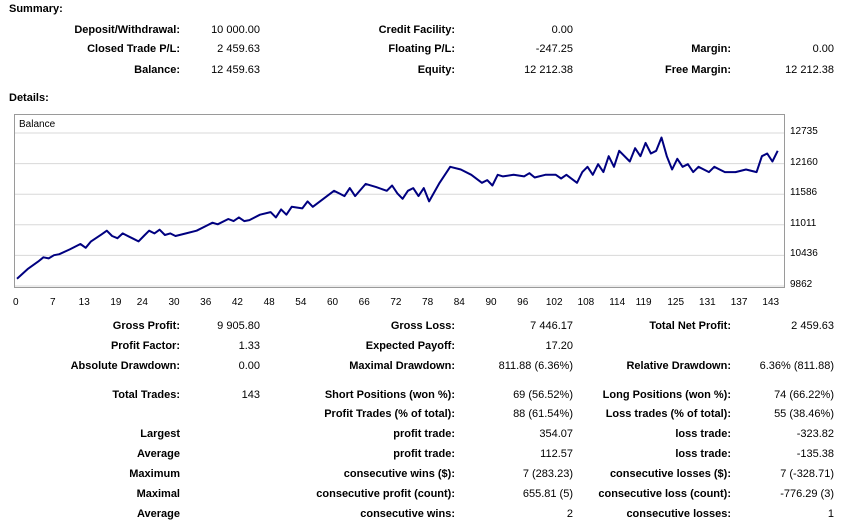 The height and width of the screenshot is (528, 846). What do you see at coordinates (174, 302) in the screenshot?
I see `x-tick-label: 30` at bounding box center [174, 302].